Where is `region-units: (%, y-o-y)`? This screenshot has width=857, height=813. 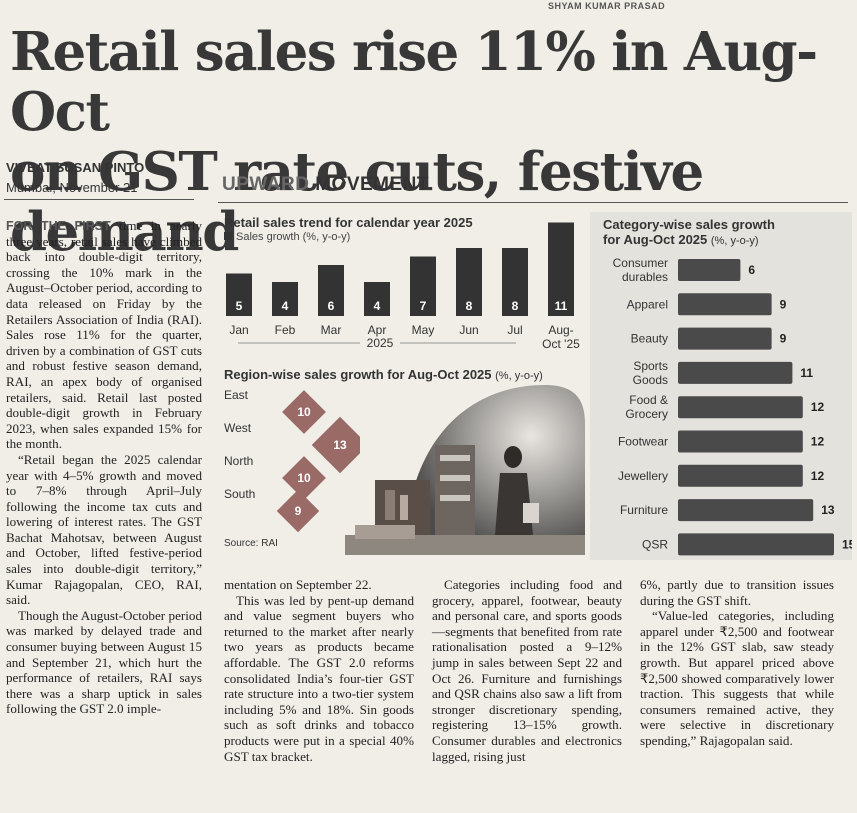 region-units: (%, y-o-y) is located at coordinates (519, 376).